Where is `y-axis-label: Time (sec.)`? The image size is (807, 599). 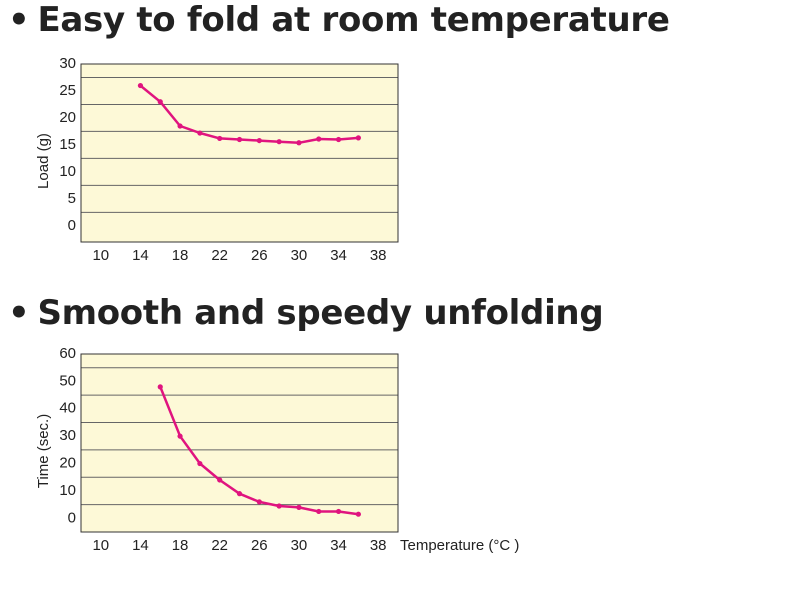
y-axis-label: Time (sec.) is located at coordinates (43, 451).